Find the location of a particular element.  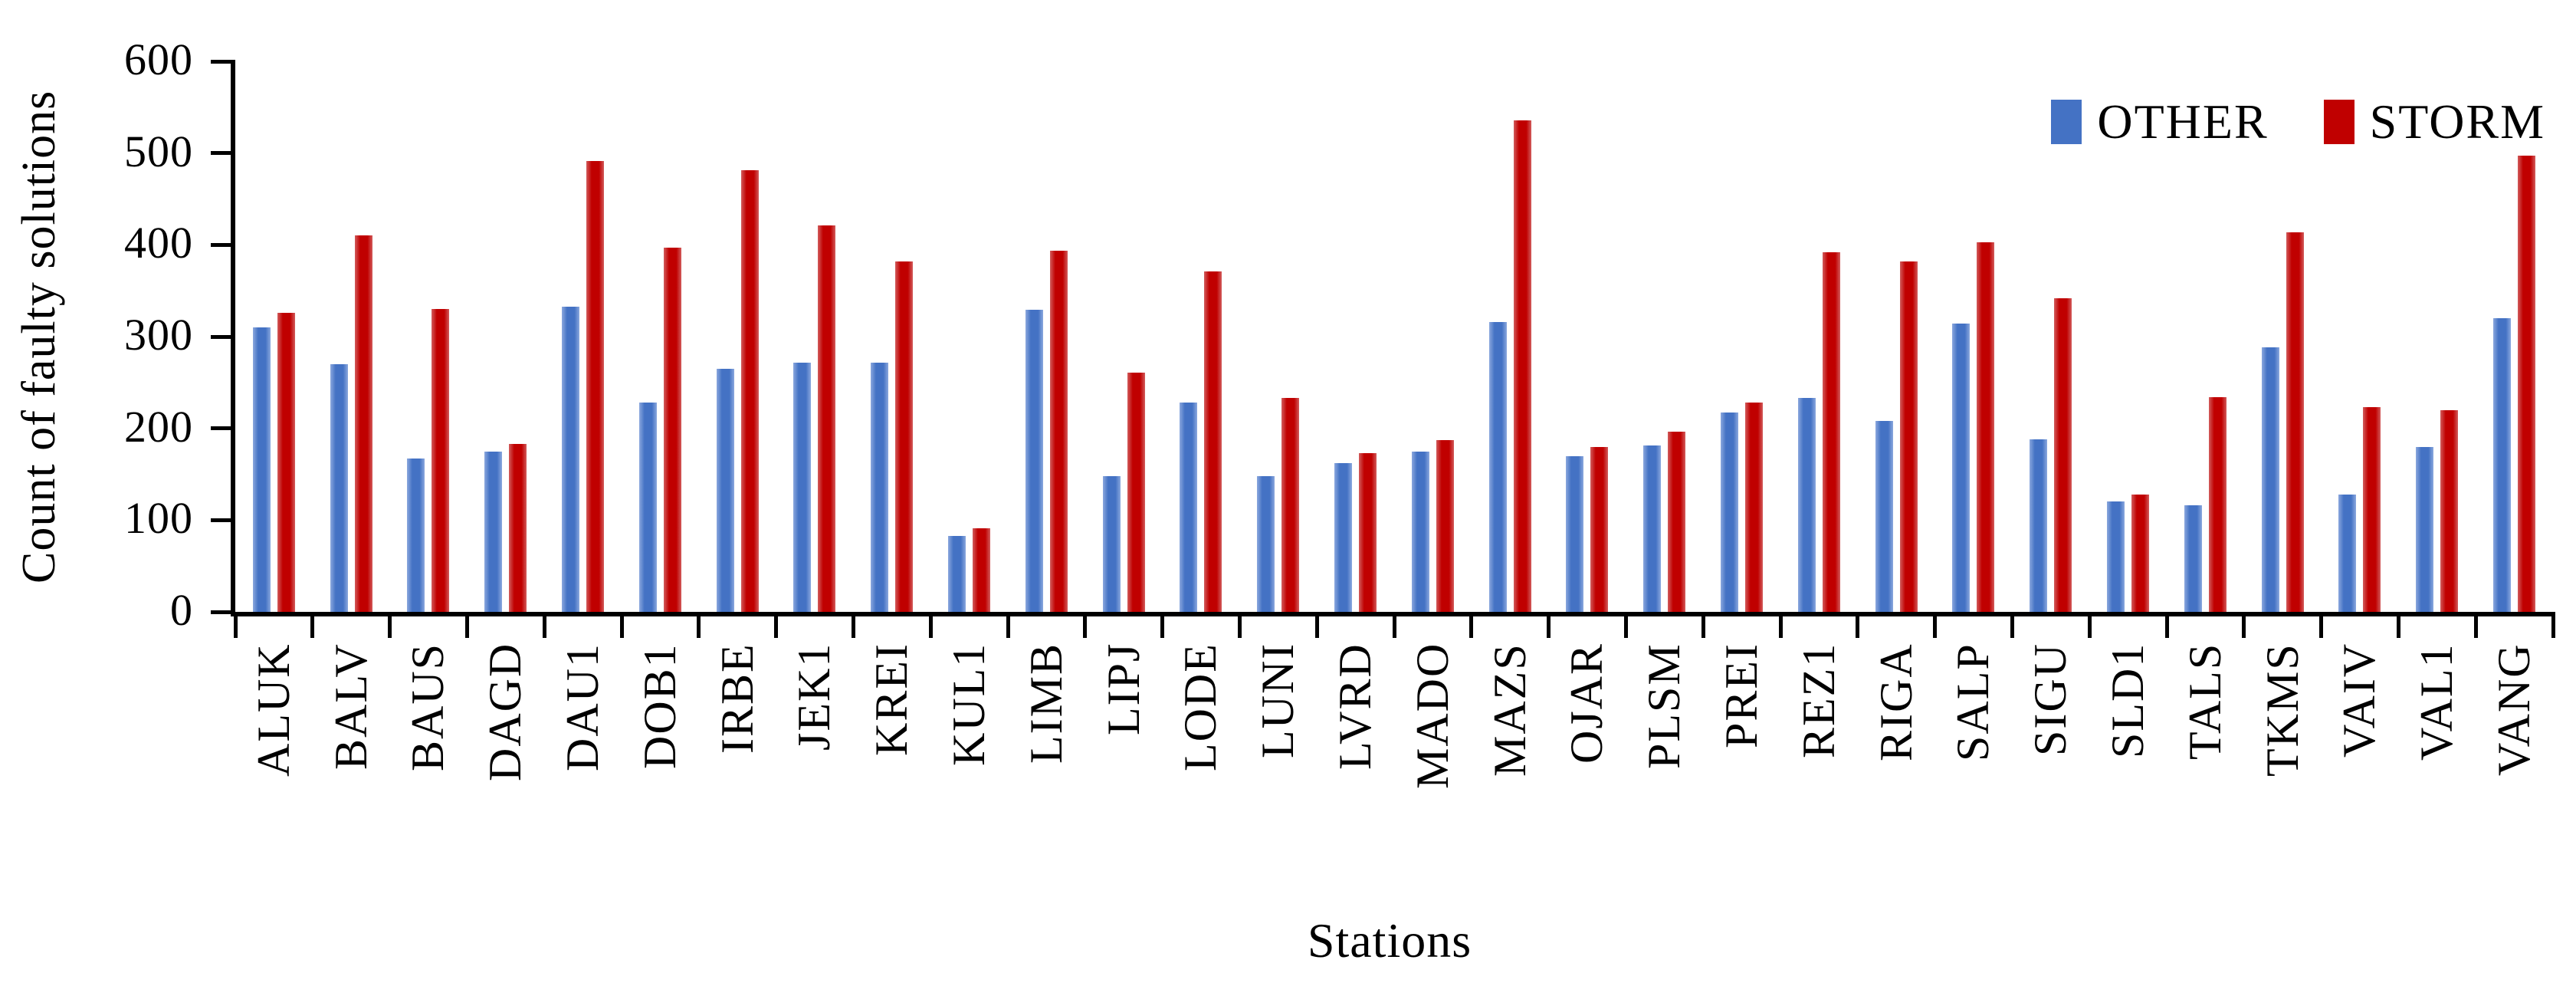

bar-other-LUNI is located at coordinates (1266, 544).